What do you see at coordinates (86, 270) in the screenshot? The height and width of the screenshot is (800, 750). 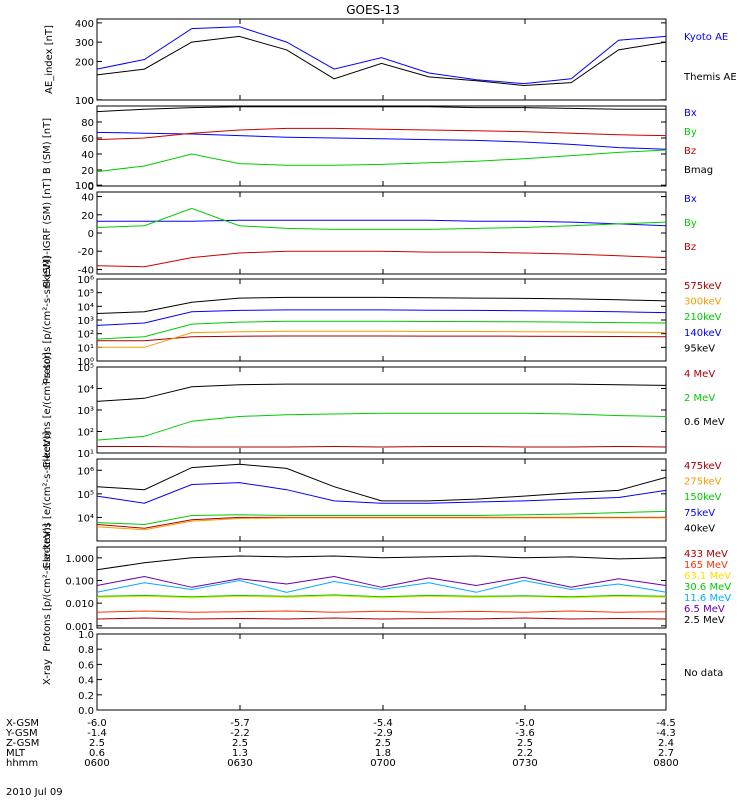 I see `y-tick-label: -40` at bounding box center [86, 270].